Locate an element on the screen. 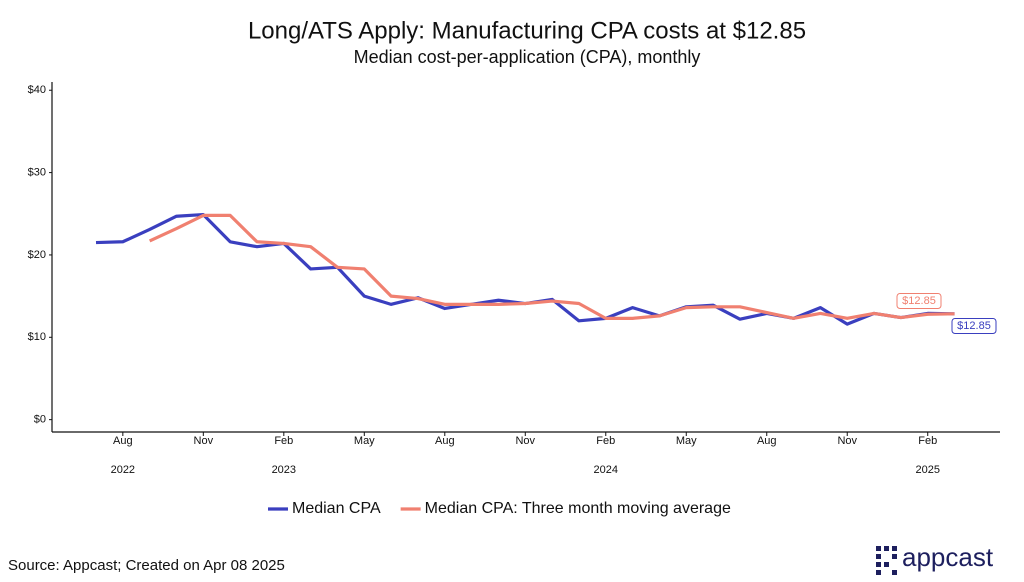 The image size is (1024, 582). y-tick-label: $30 is located at coordinates (37, 172).